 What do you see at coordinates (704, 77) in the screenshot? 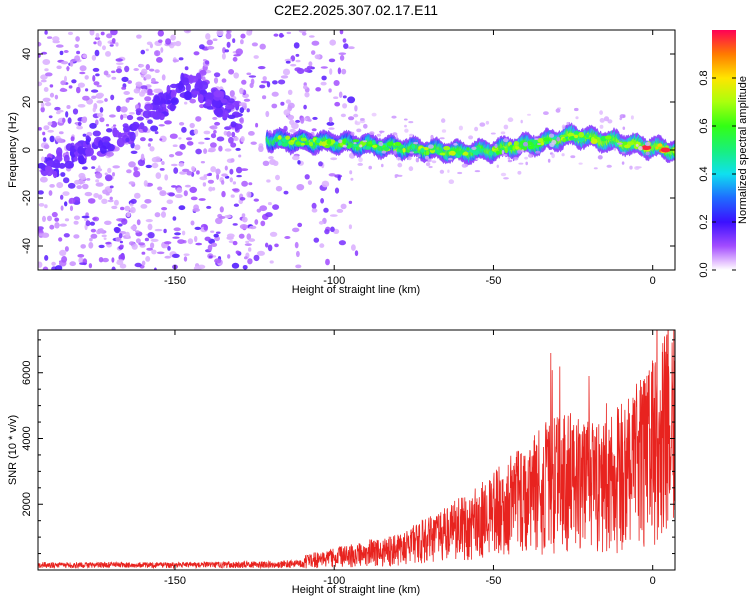
I see `colorbar-tick-label: 0.8` at bounding box center [704, 77].